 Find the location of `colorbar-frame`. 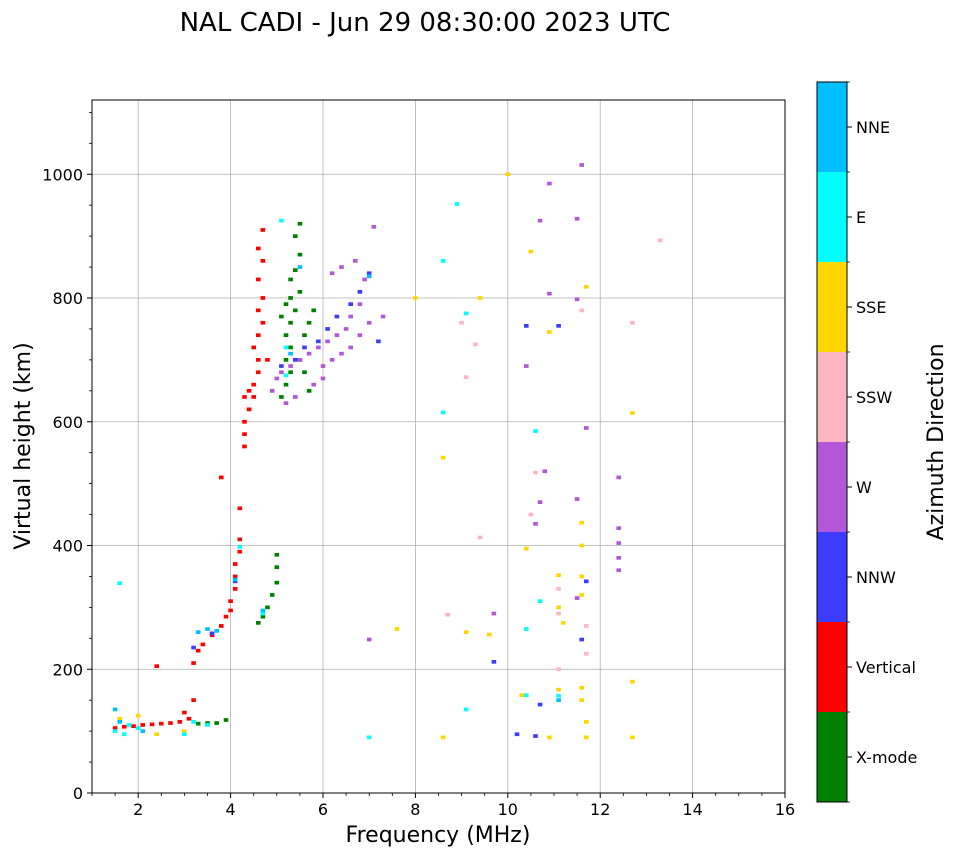

colorbar-frame is located at coordinates (832, 442).